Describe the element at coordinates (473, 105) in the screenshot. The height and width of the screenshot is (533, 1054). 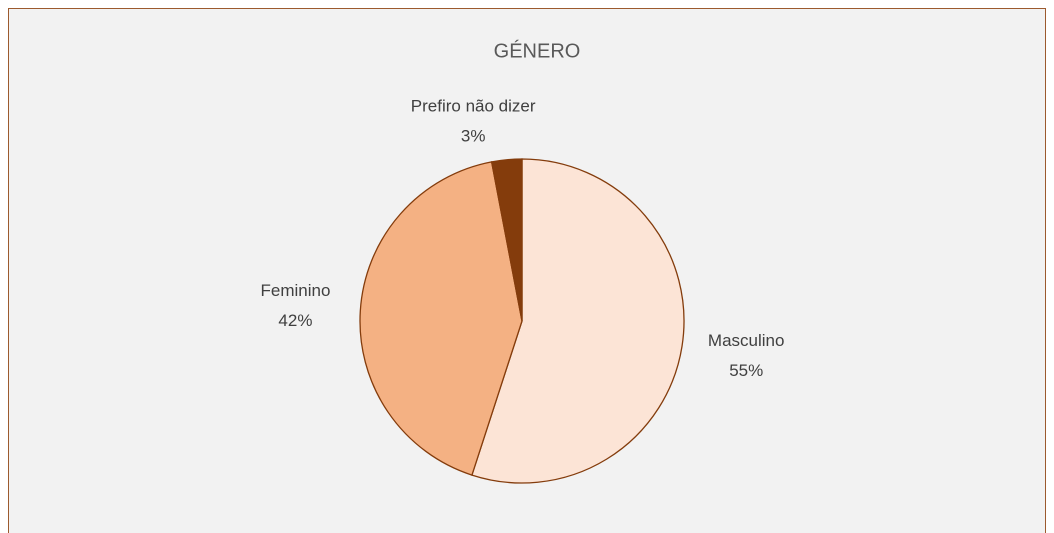
I see `slice-label: Prefiro não dizer` at that location.